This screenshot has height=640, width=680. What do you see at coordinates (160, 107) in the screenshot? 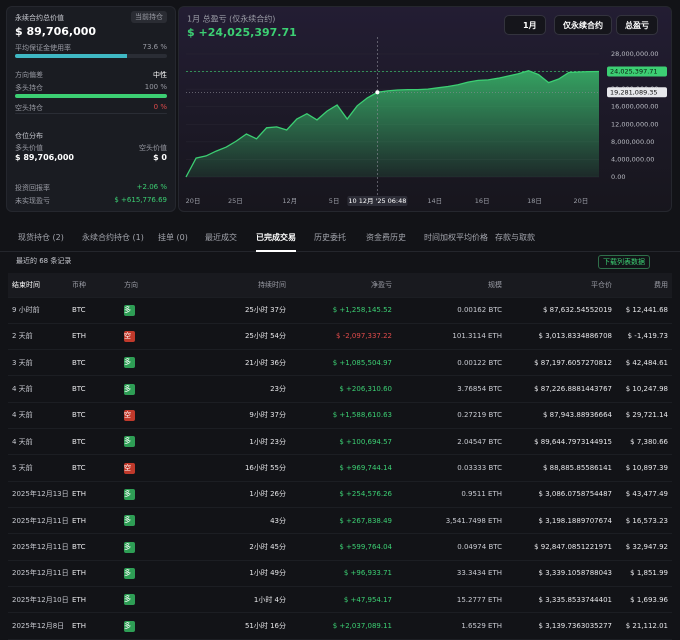
I see `value: 0 %` at bounding box center [160, 107].